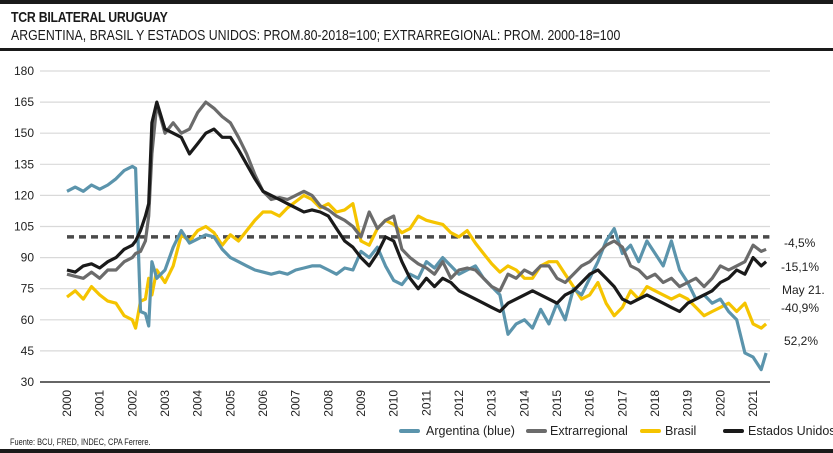 The height and width of the screenshot is (453, 833). Describe the element at coordinates (28, 289) in the screenshot. I see `y-tick-label: 75` at that location.